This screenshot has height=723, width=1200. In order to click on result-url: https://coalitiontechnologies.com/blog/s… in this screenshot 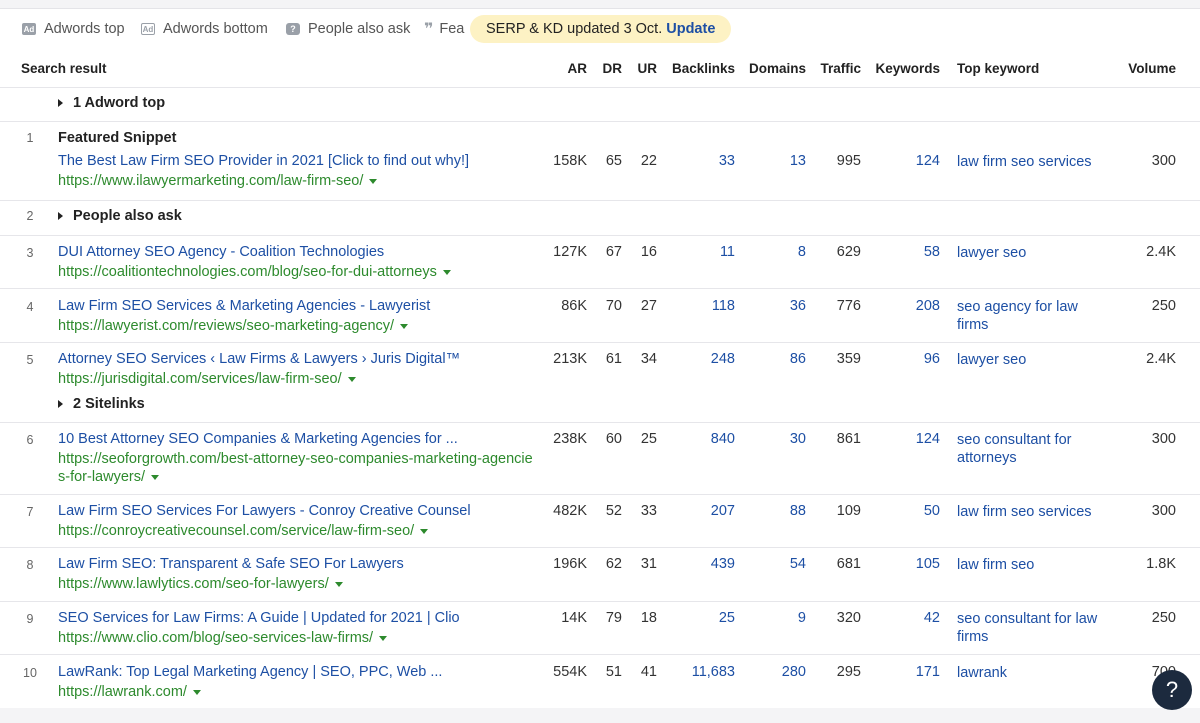, I will do `click(298, 272)`.